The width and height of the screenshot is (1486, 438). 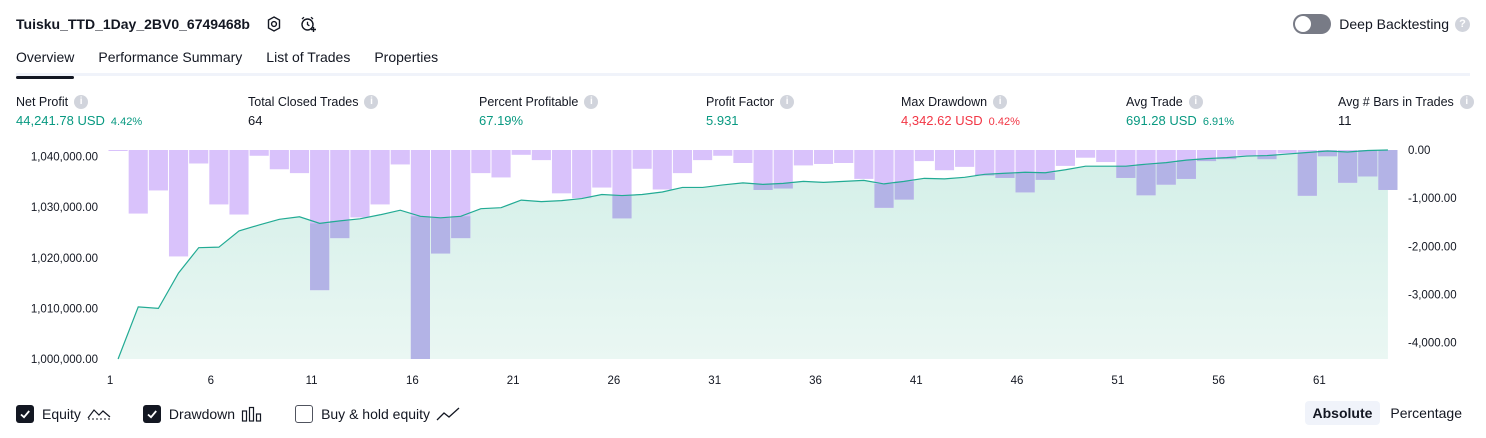 What do you see at coordinates (60, 120) in the screenshot?
I see `metric-value: 44,241.78 USD` at bounding box center [60, 120].